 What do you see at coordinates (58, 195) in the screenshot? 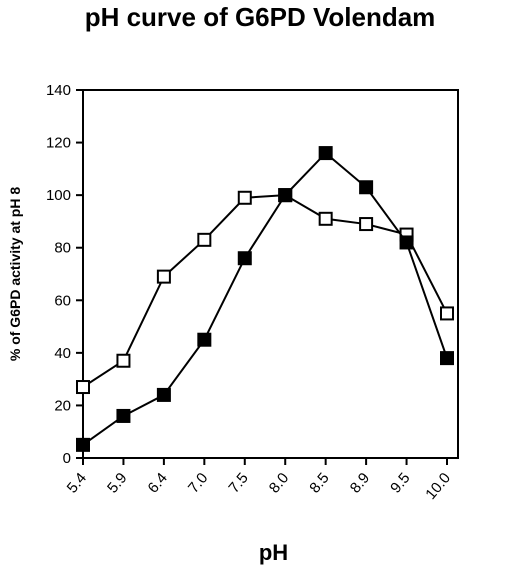
I see `y-tick-label: 100` at bounding box center [58, 195].